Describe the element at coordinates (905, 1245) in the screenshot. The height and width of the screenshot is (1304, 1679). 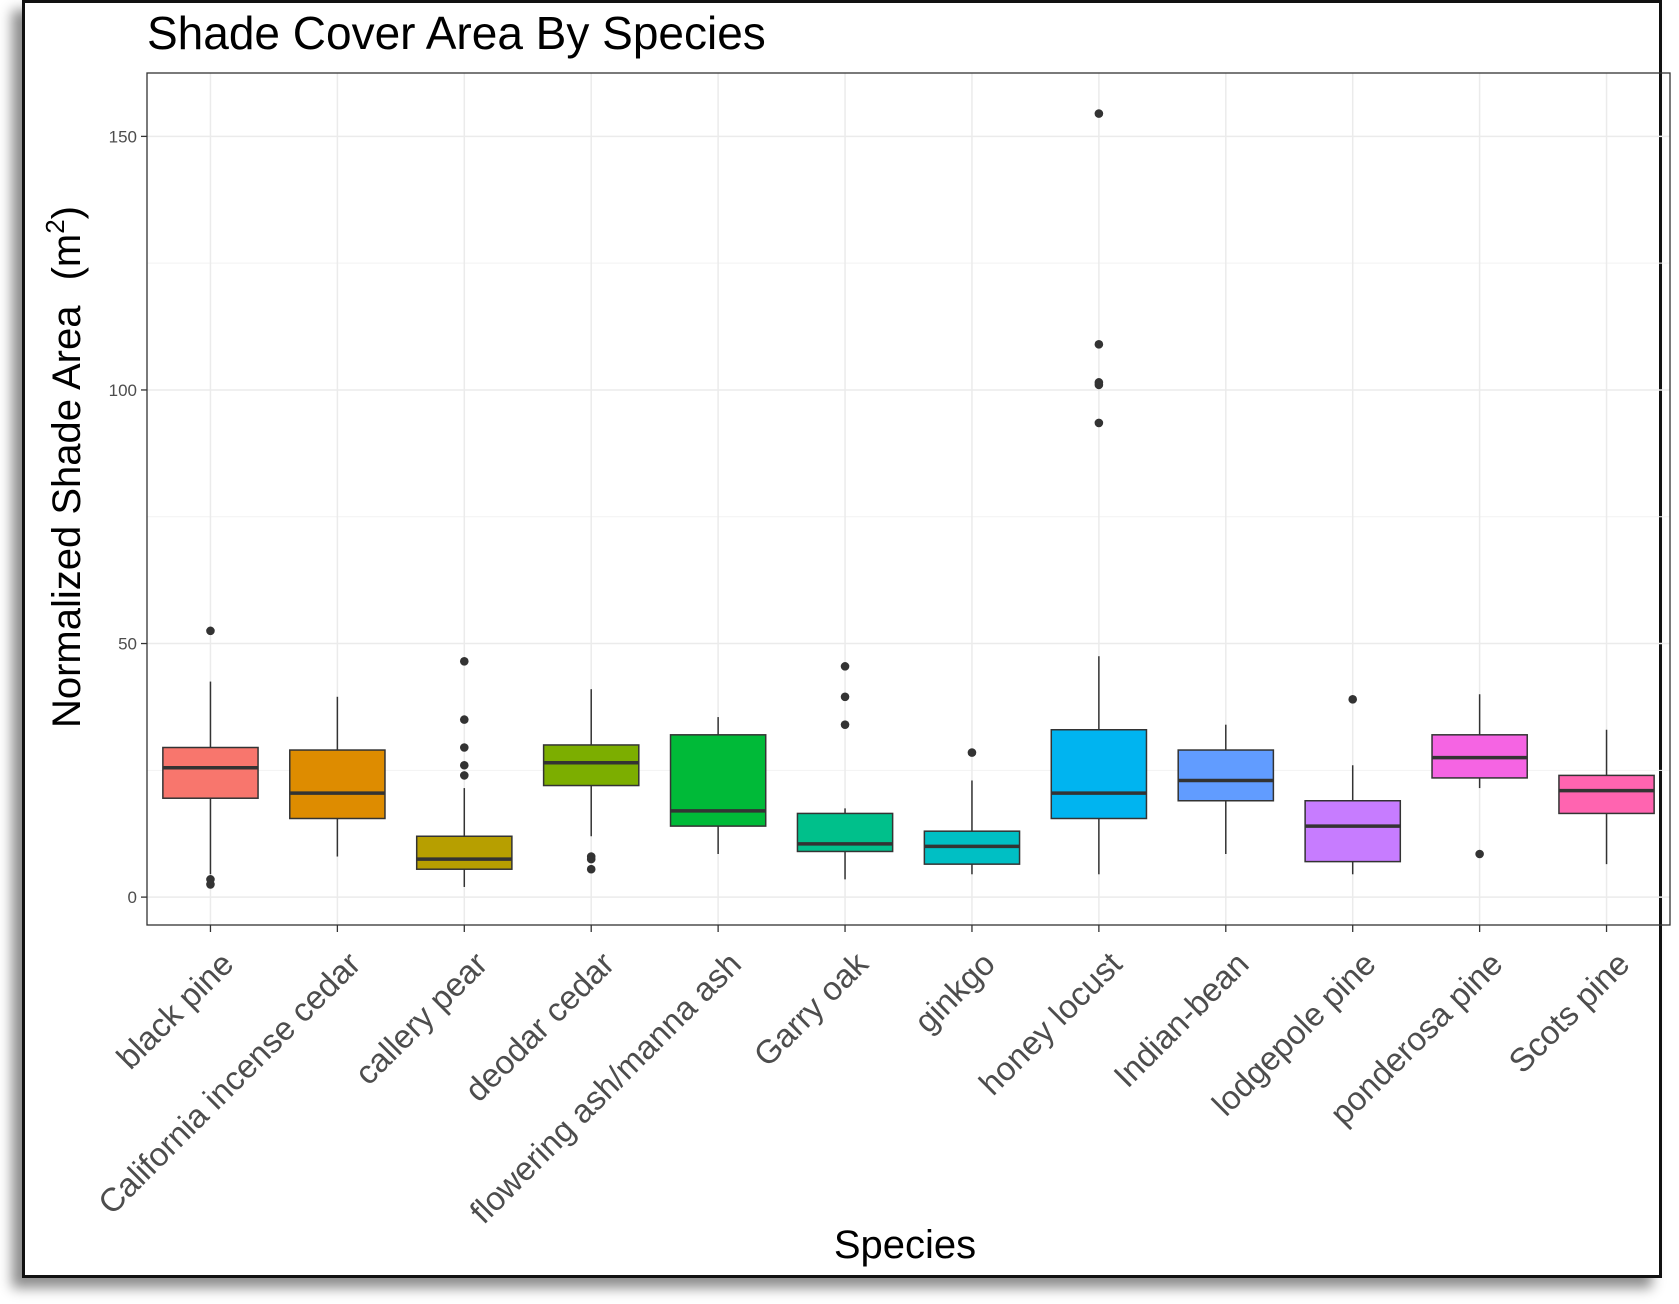
I see `x-axis-title: Species` at that location.